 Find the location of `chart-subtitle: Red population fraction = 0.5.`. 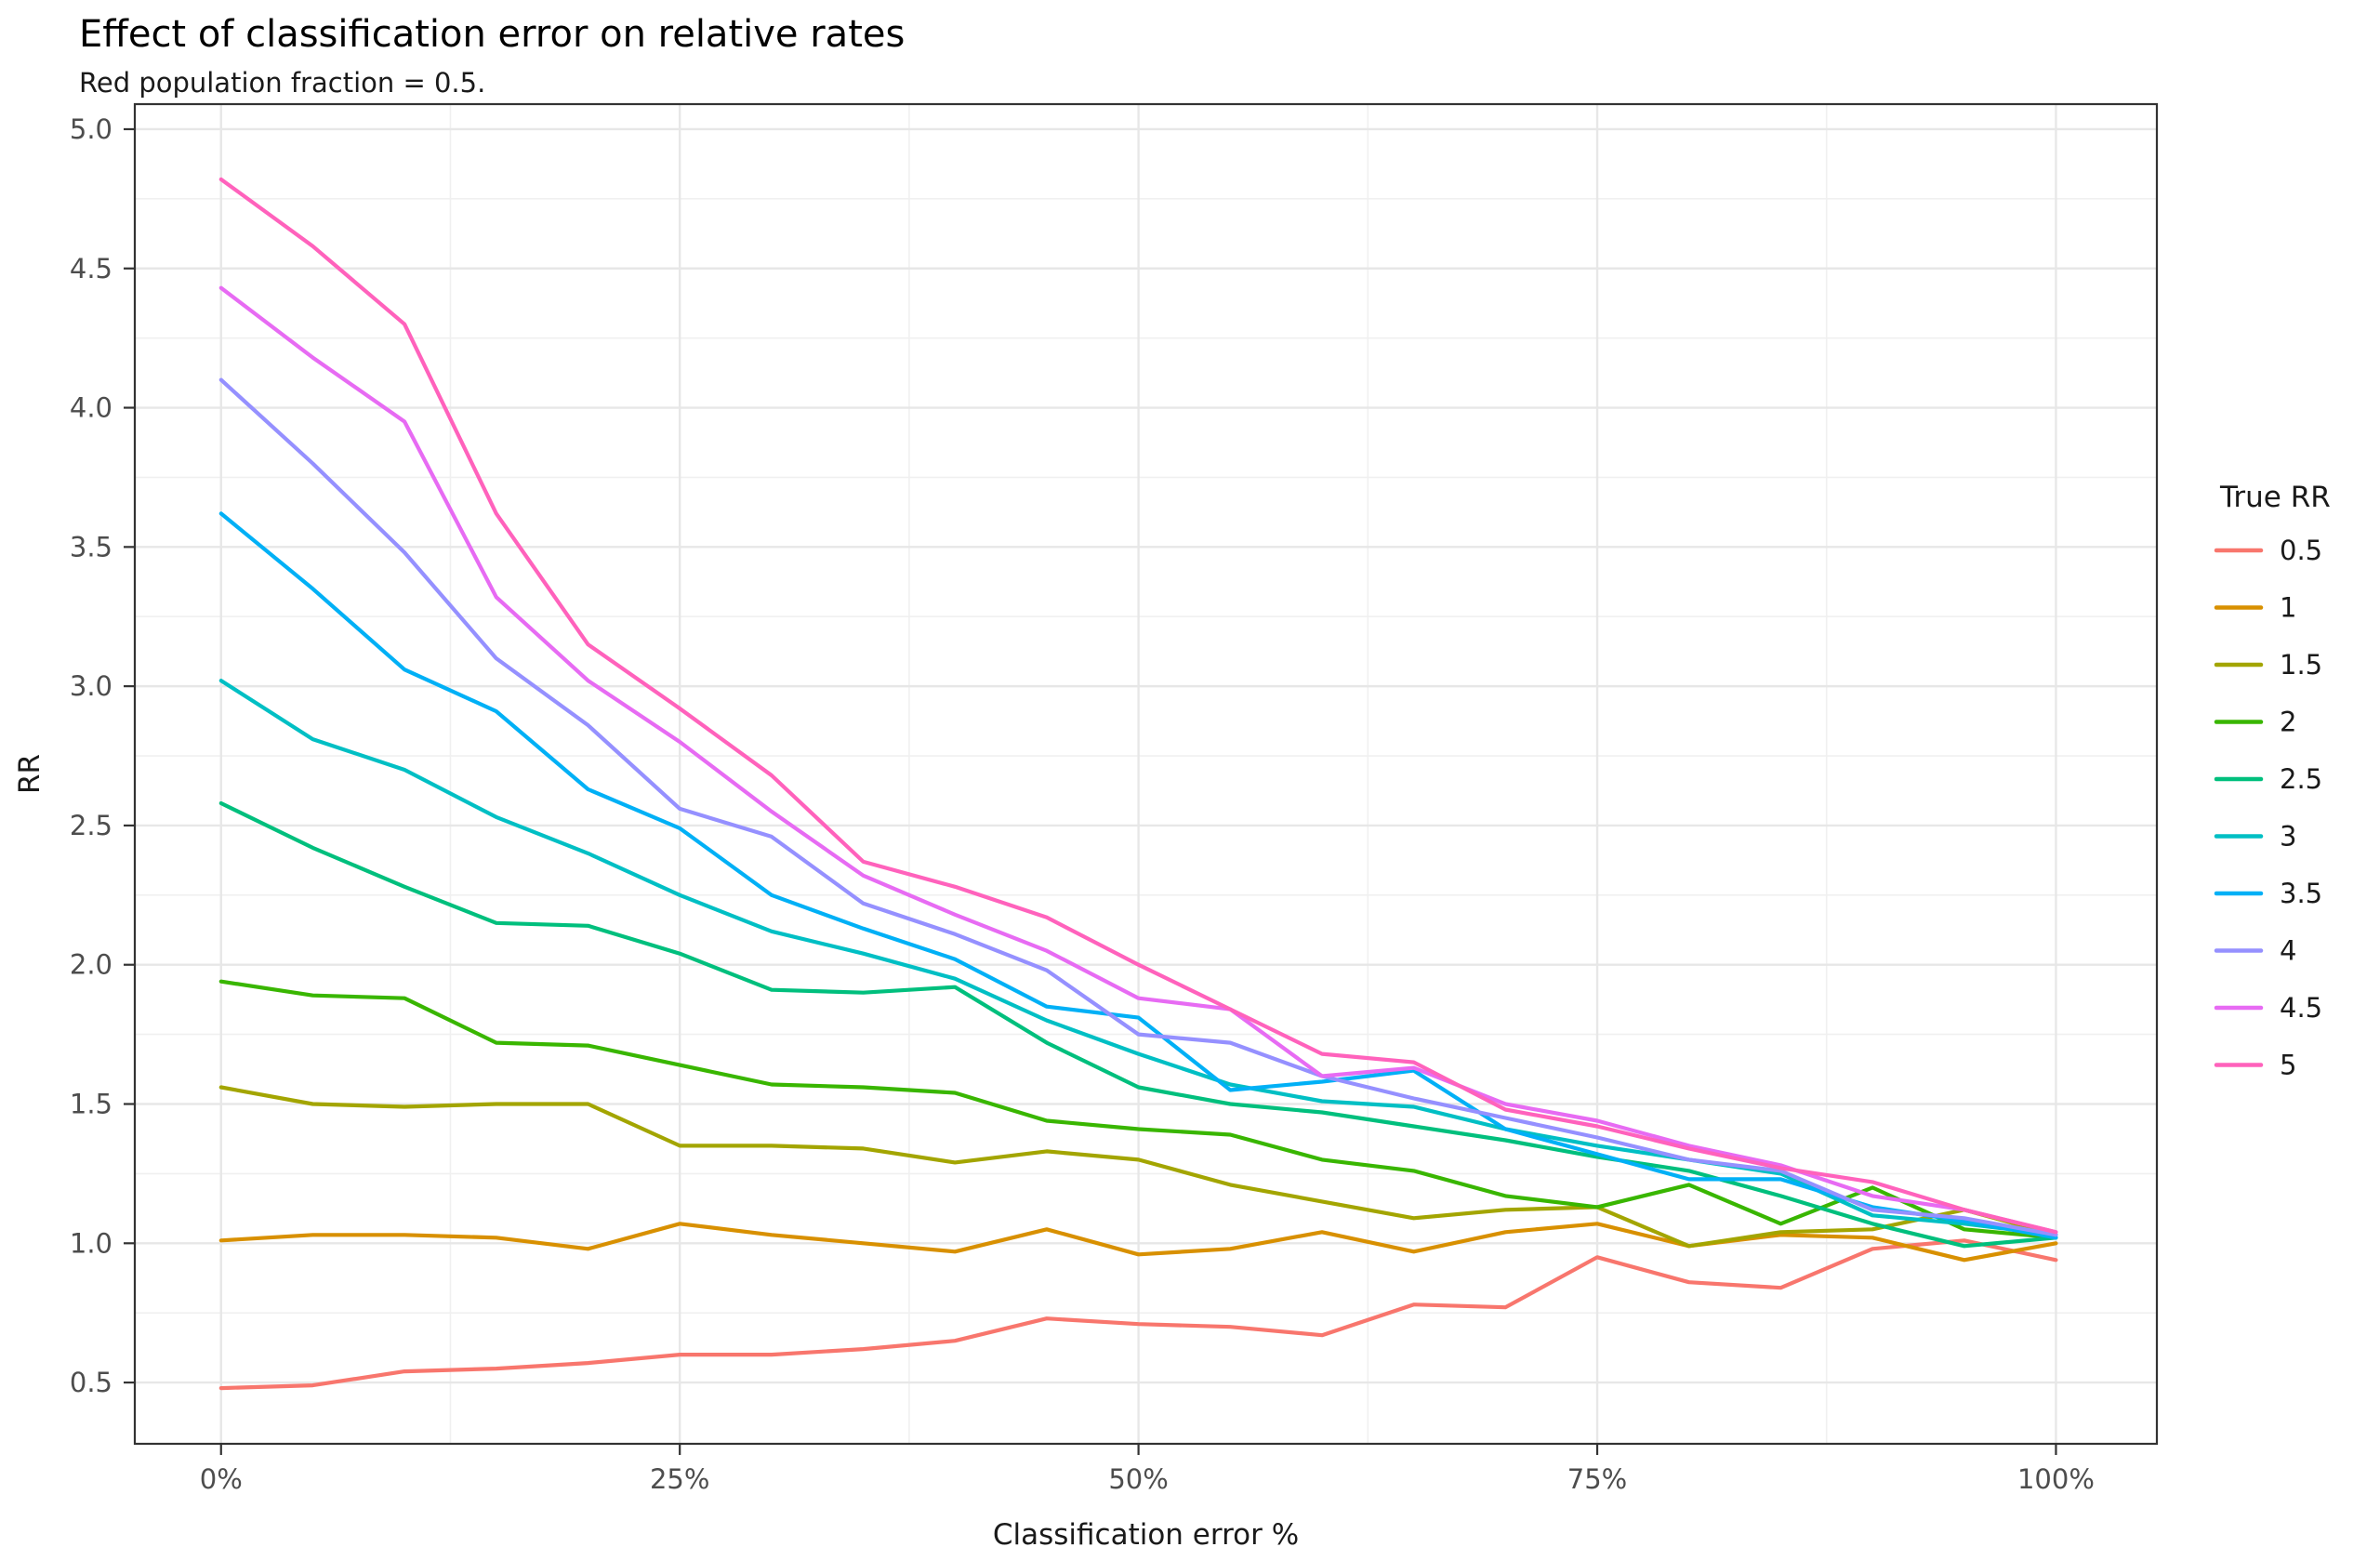

chart-subtitle: Red population fraction = 0.5. is located at coordinates (282, 83).